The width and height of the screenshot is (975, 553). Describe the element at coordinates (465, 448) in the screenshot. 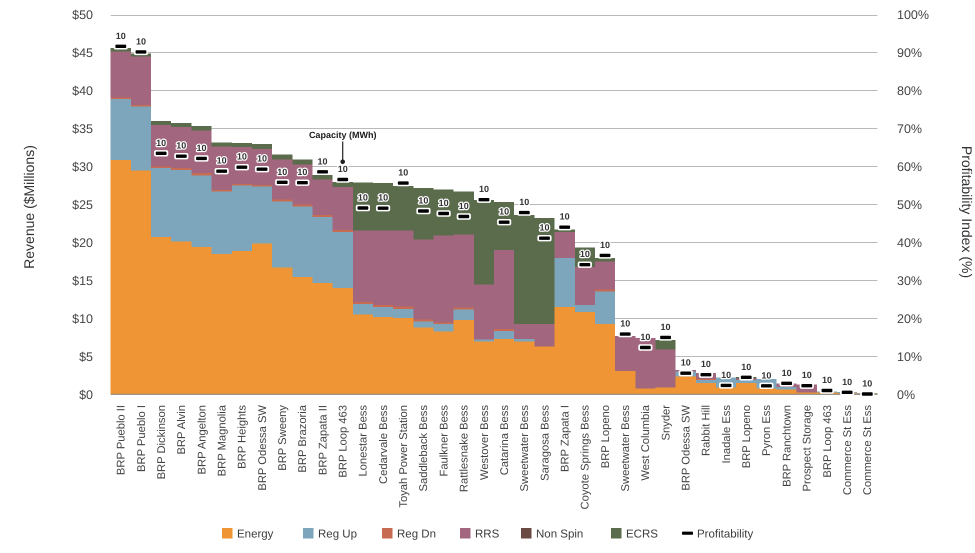

I see `svg-text: Rattlesnake Bess` at that location.